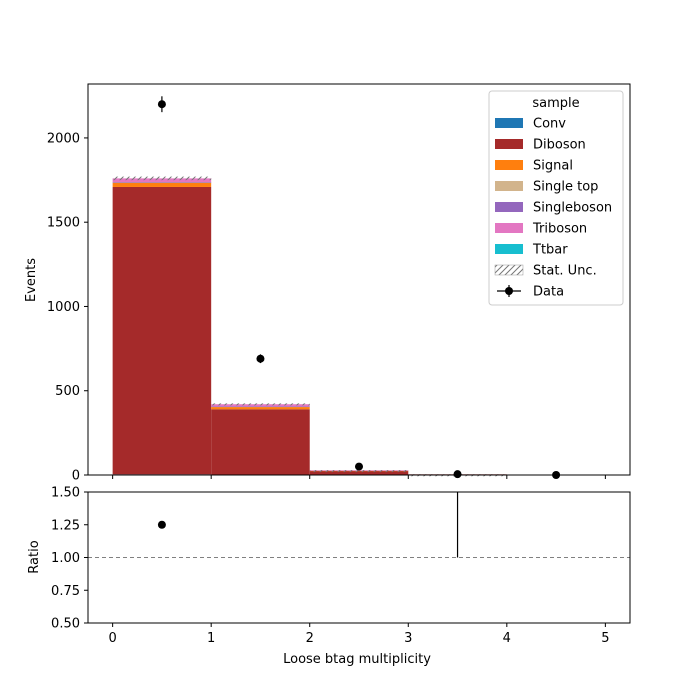 This screenshot has height=700, width=700. Describe the element at coordinates (559, 145) in the screenshot. I see `legend-label-diboson: Diboson` at that location.